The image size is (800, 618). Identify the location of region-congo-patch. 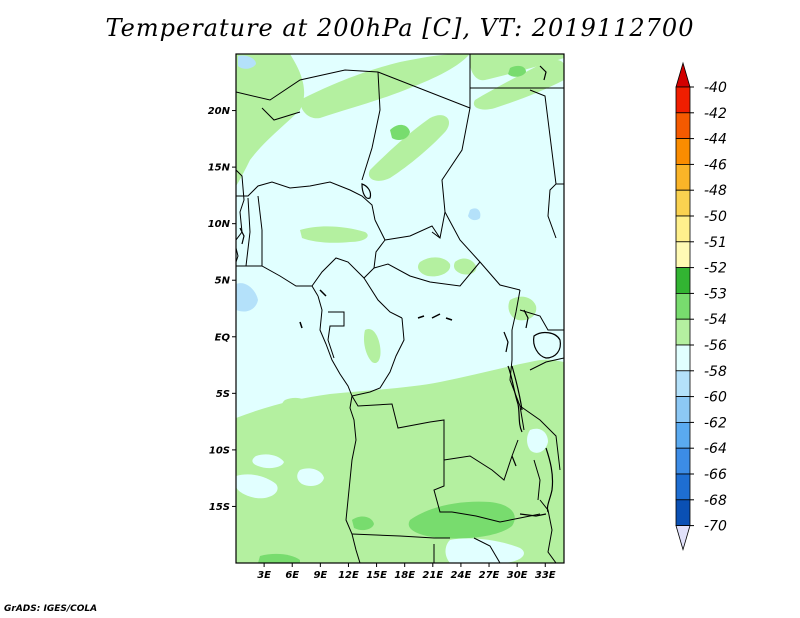
(372, 346).